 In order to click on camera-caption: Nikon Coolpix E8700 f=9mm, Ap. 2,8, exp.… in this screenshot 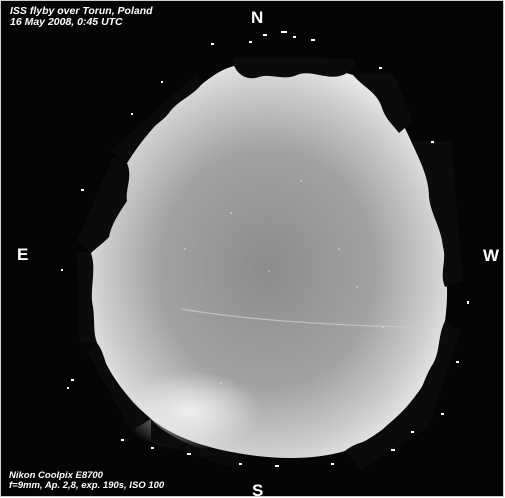, I will do `click(86, 481)`.